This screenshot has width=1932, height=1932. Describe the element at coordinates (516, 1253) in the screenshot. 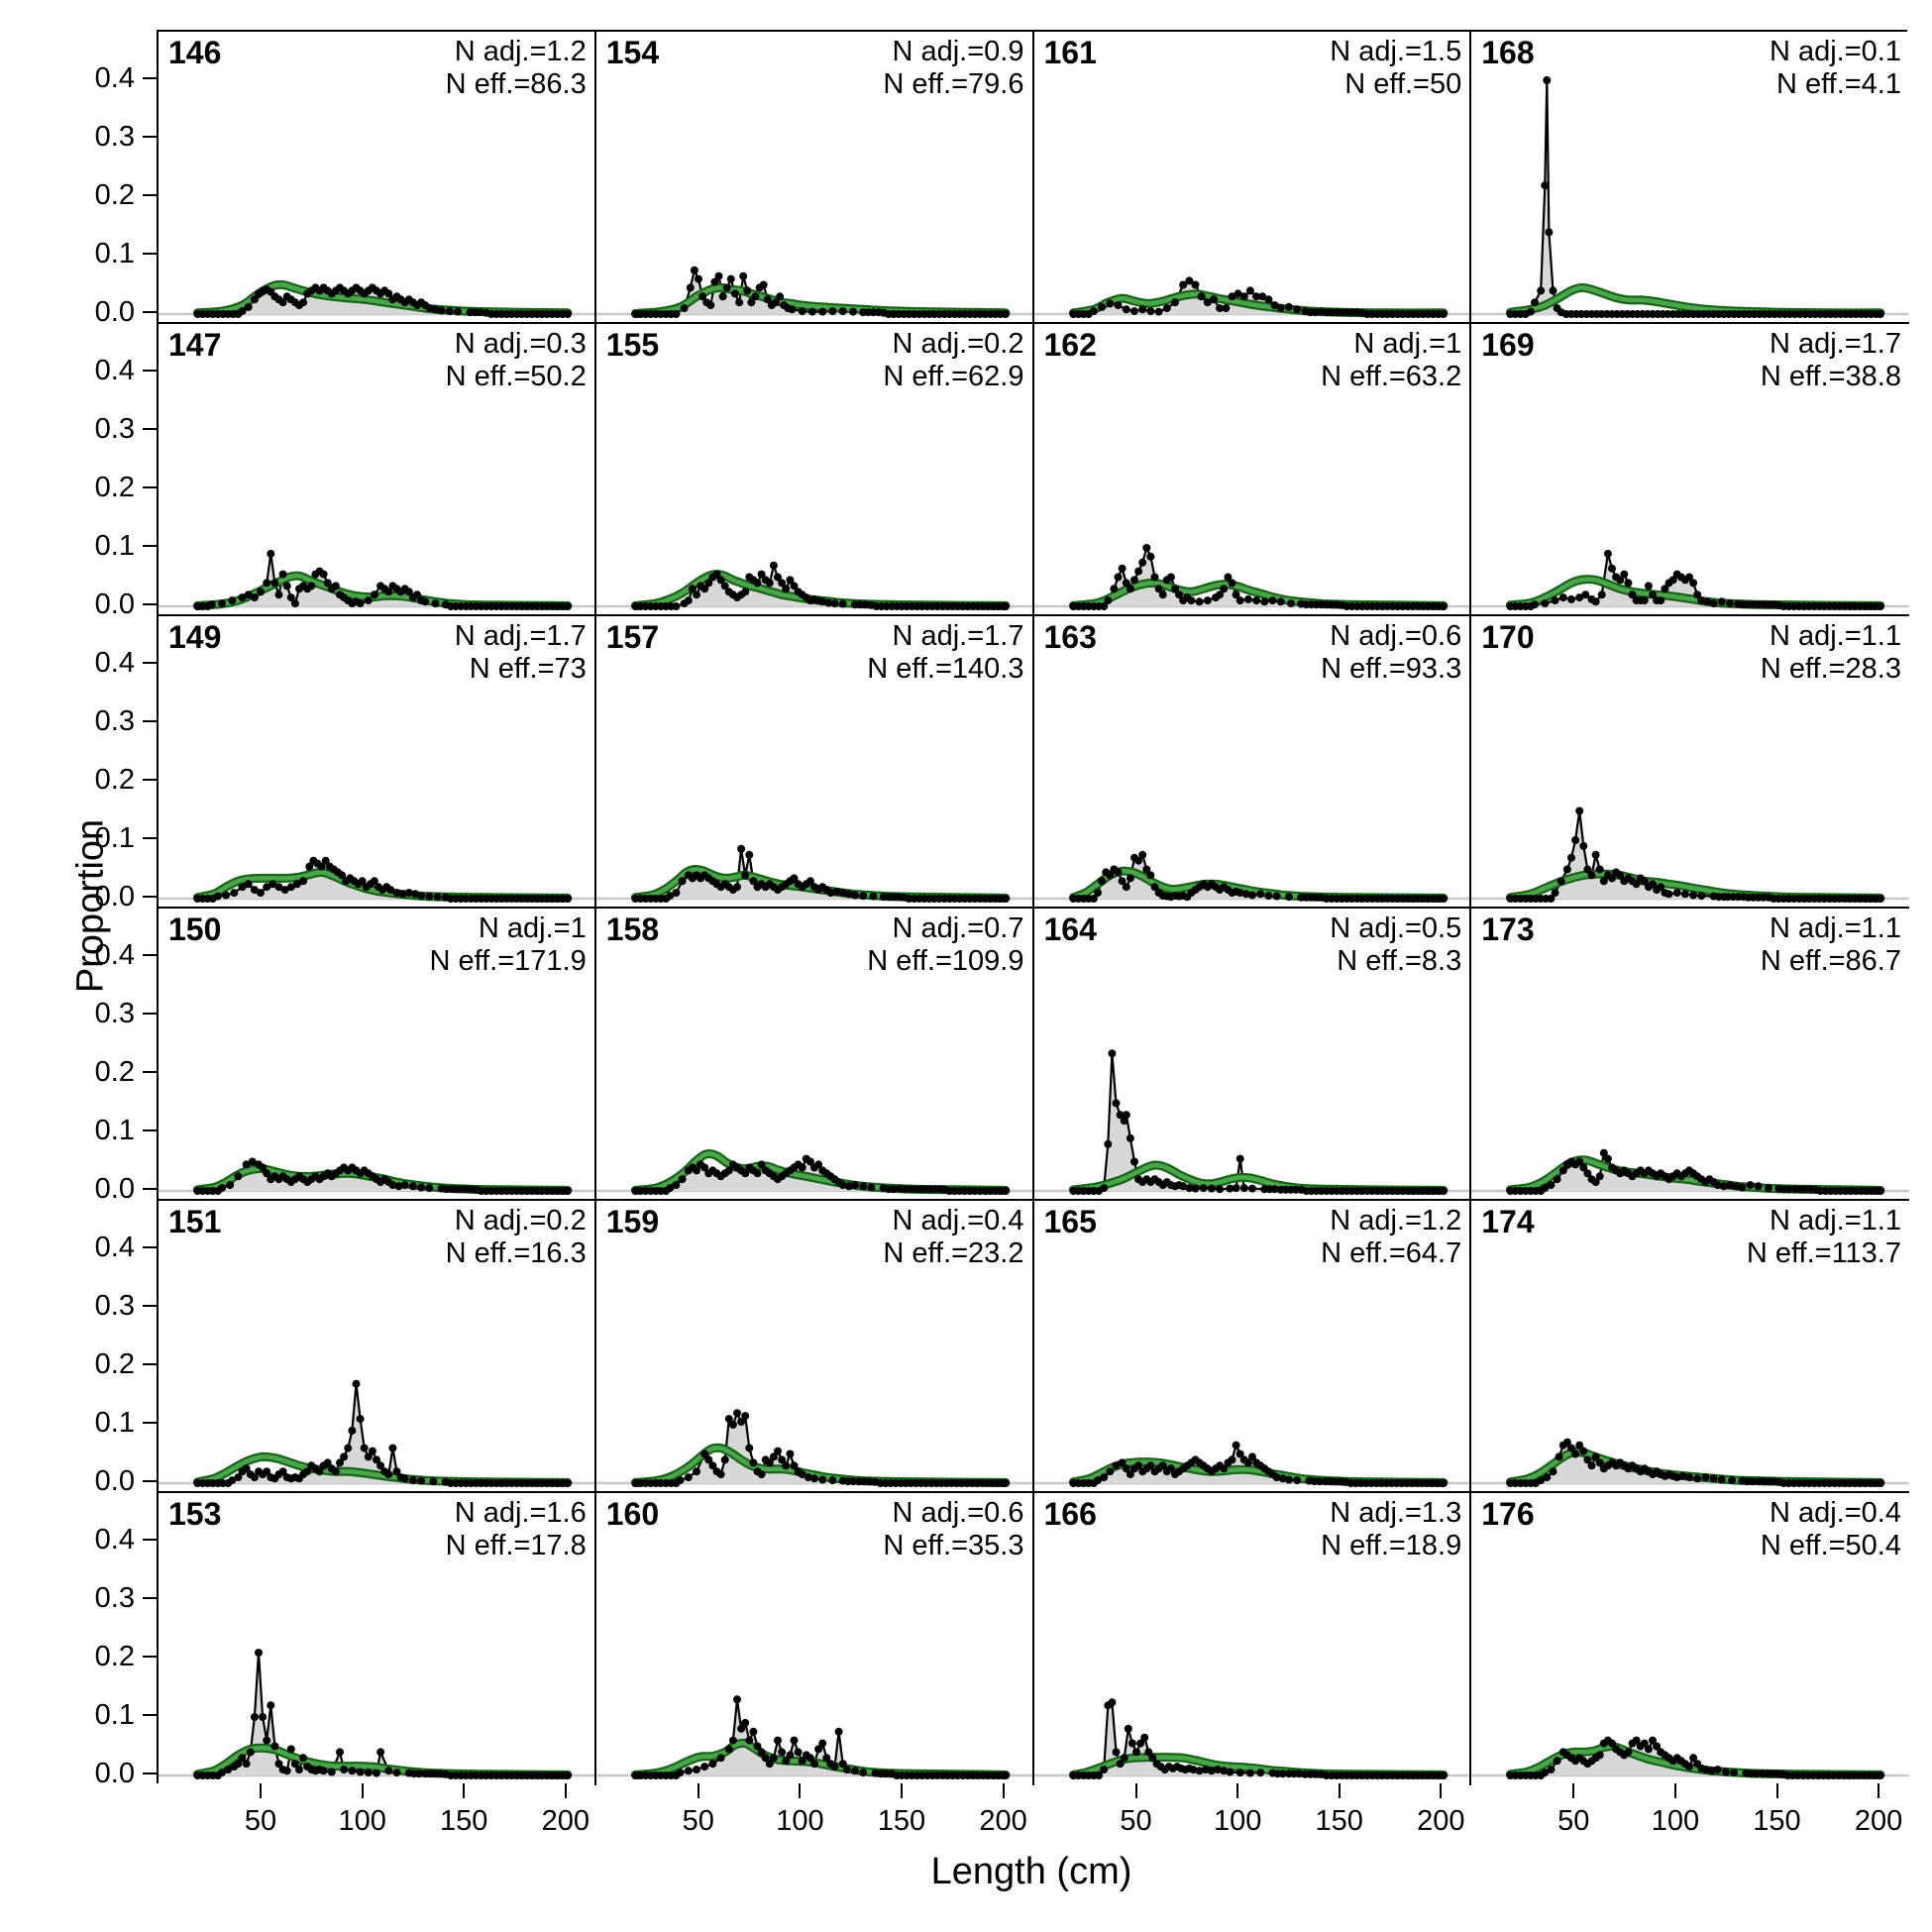

I see `n-eff-value: N eff.=16.3` at that location.